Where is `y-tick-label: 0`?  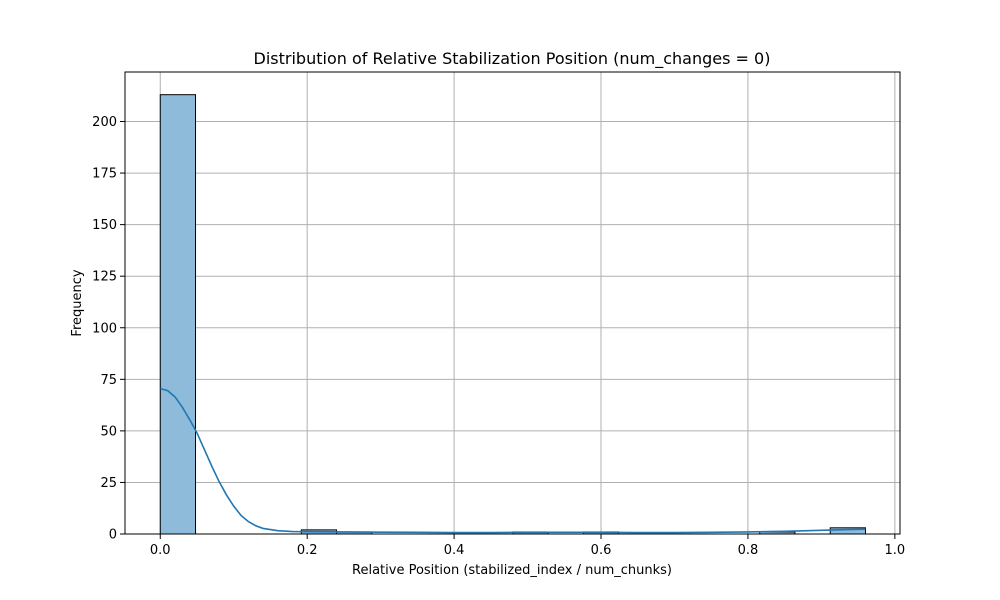
y-tick-label: 0 is located at coordinates (113, 535).